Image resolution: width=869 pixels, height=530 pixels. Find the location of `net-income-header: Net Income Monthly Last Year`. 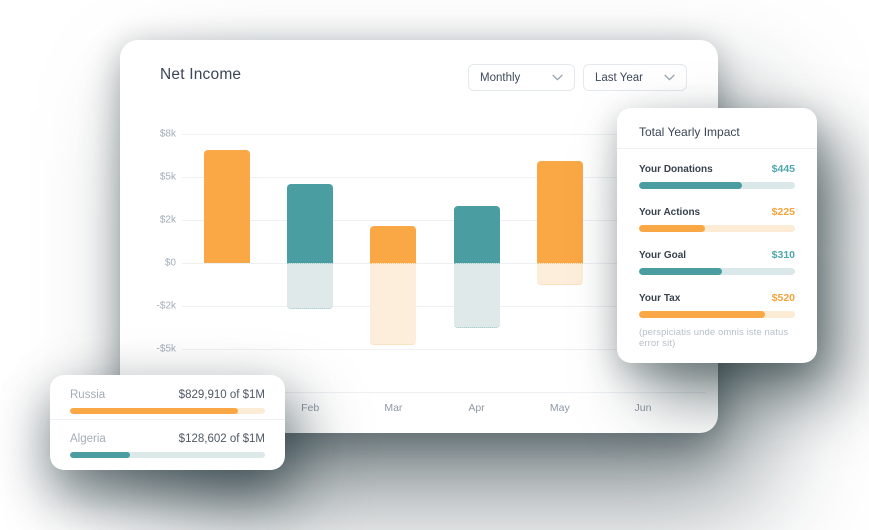

net-income-header: Net Income Monthly Last Year is located at coordinates (419, 70).